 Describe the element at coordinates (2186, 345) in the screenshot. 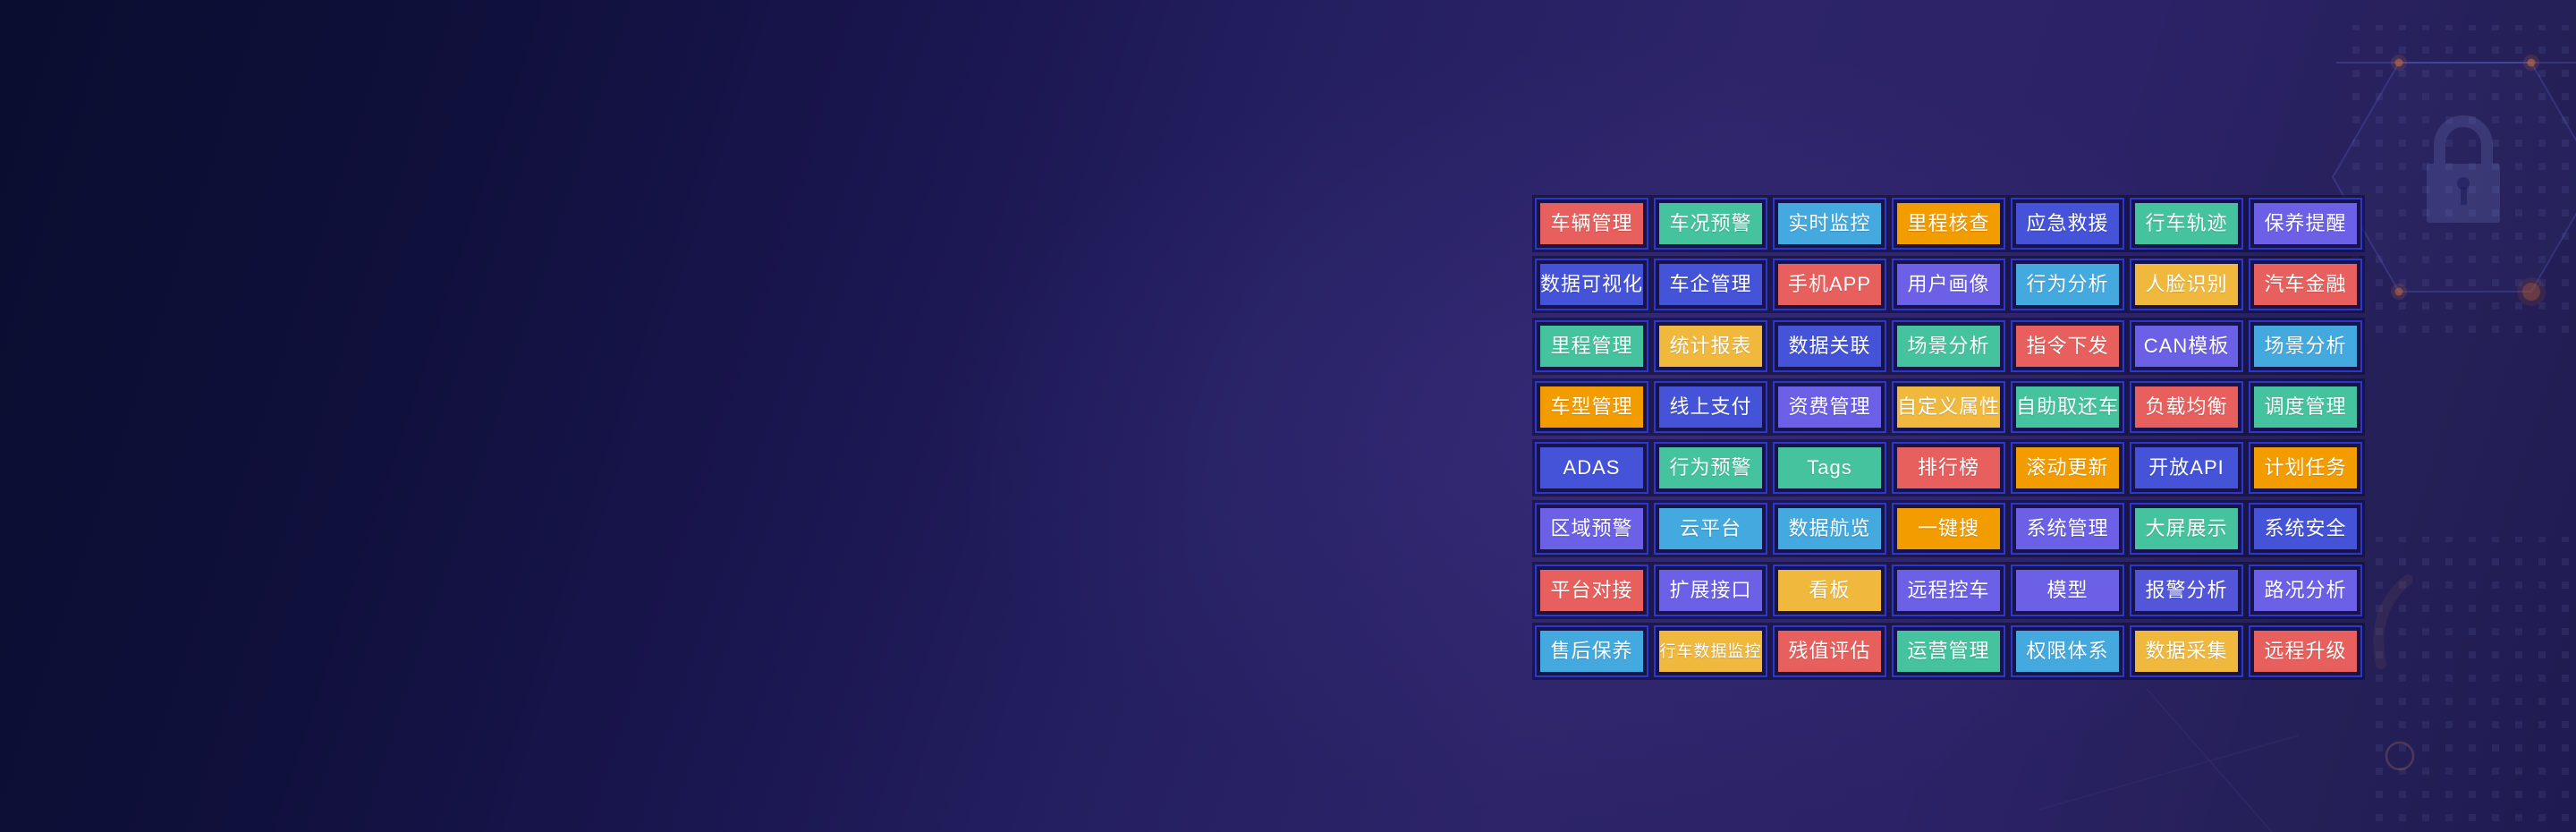

I see `feature-tile: CAN模板` at that location.